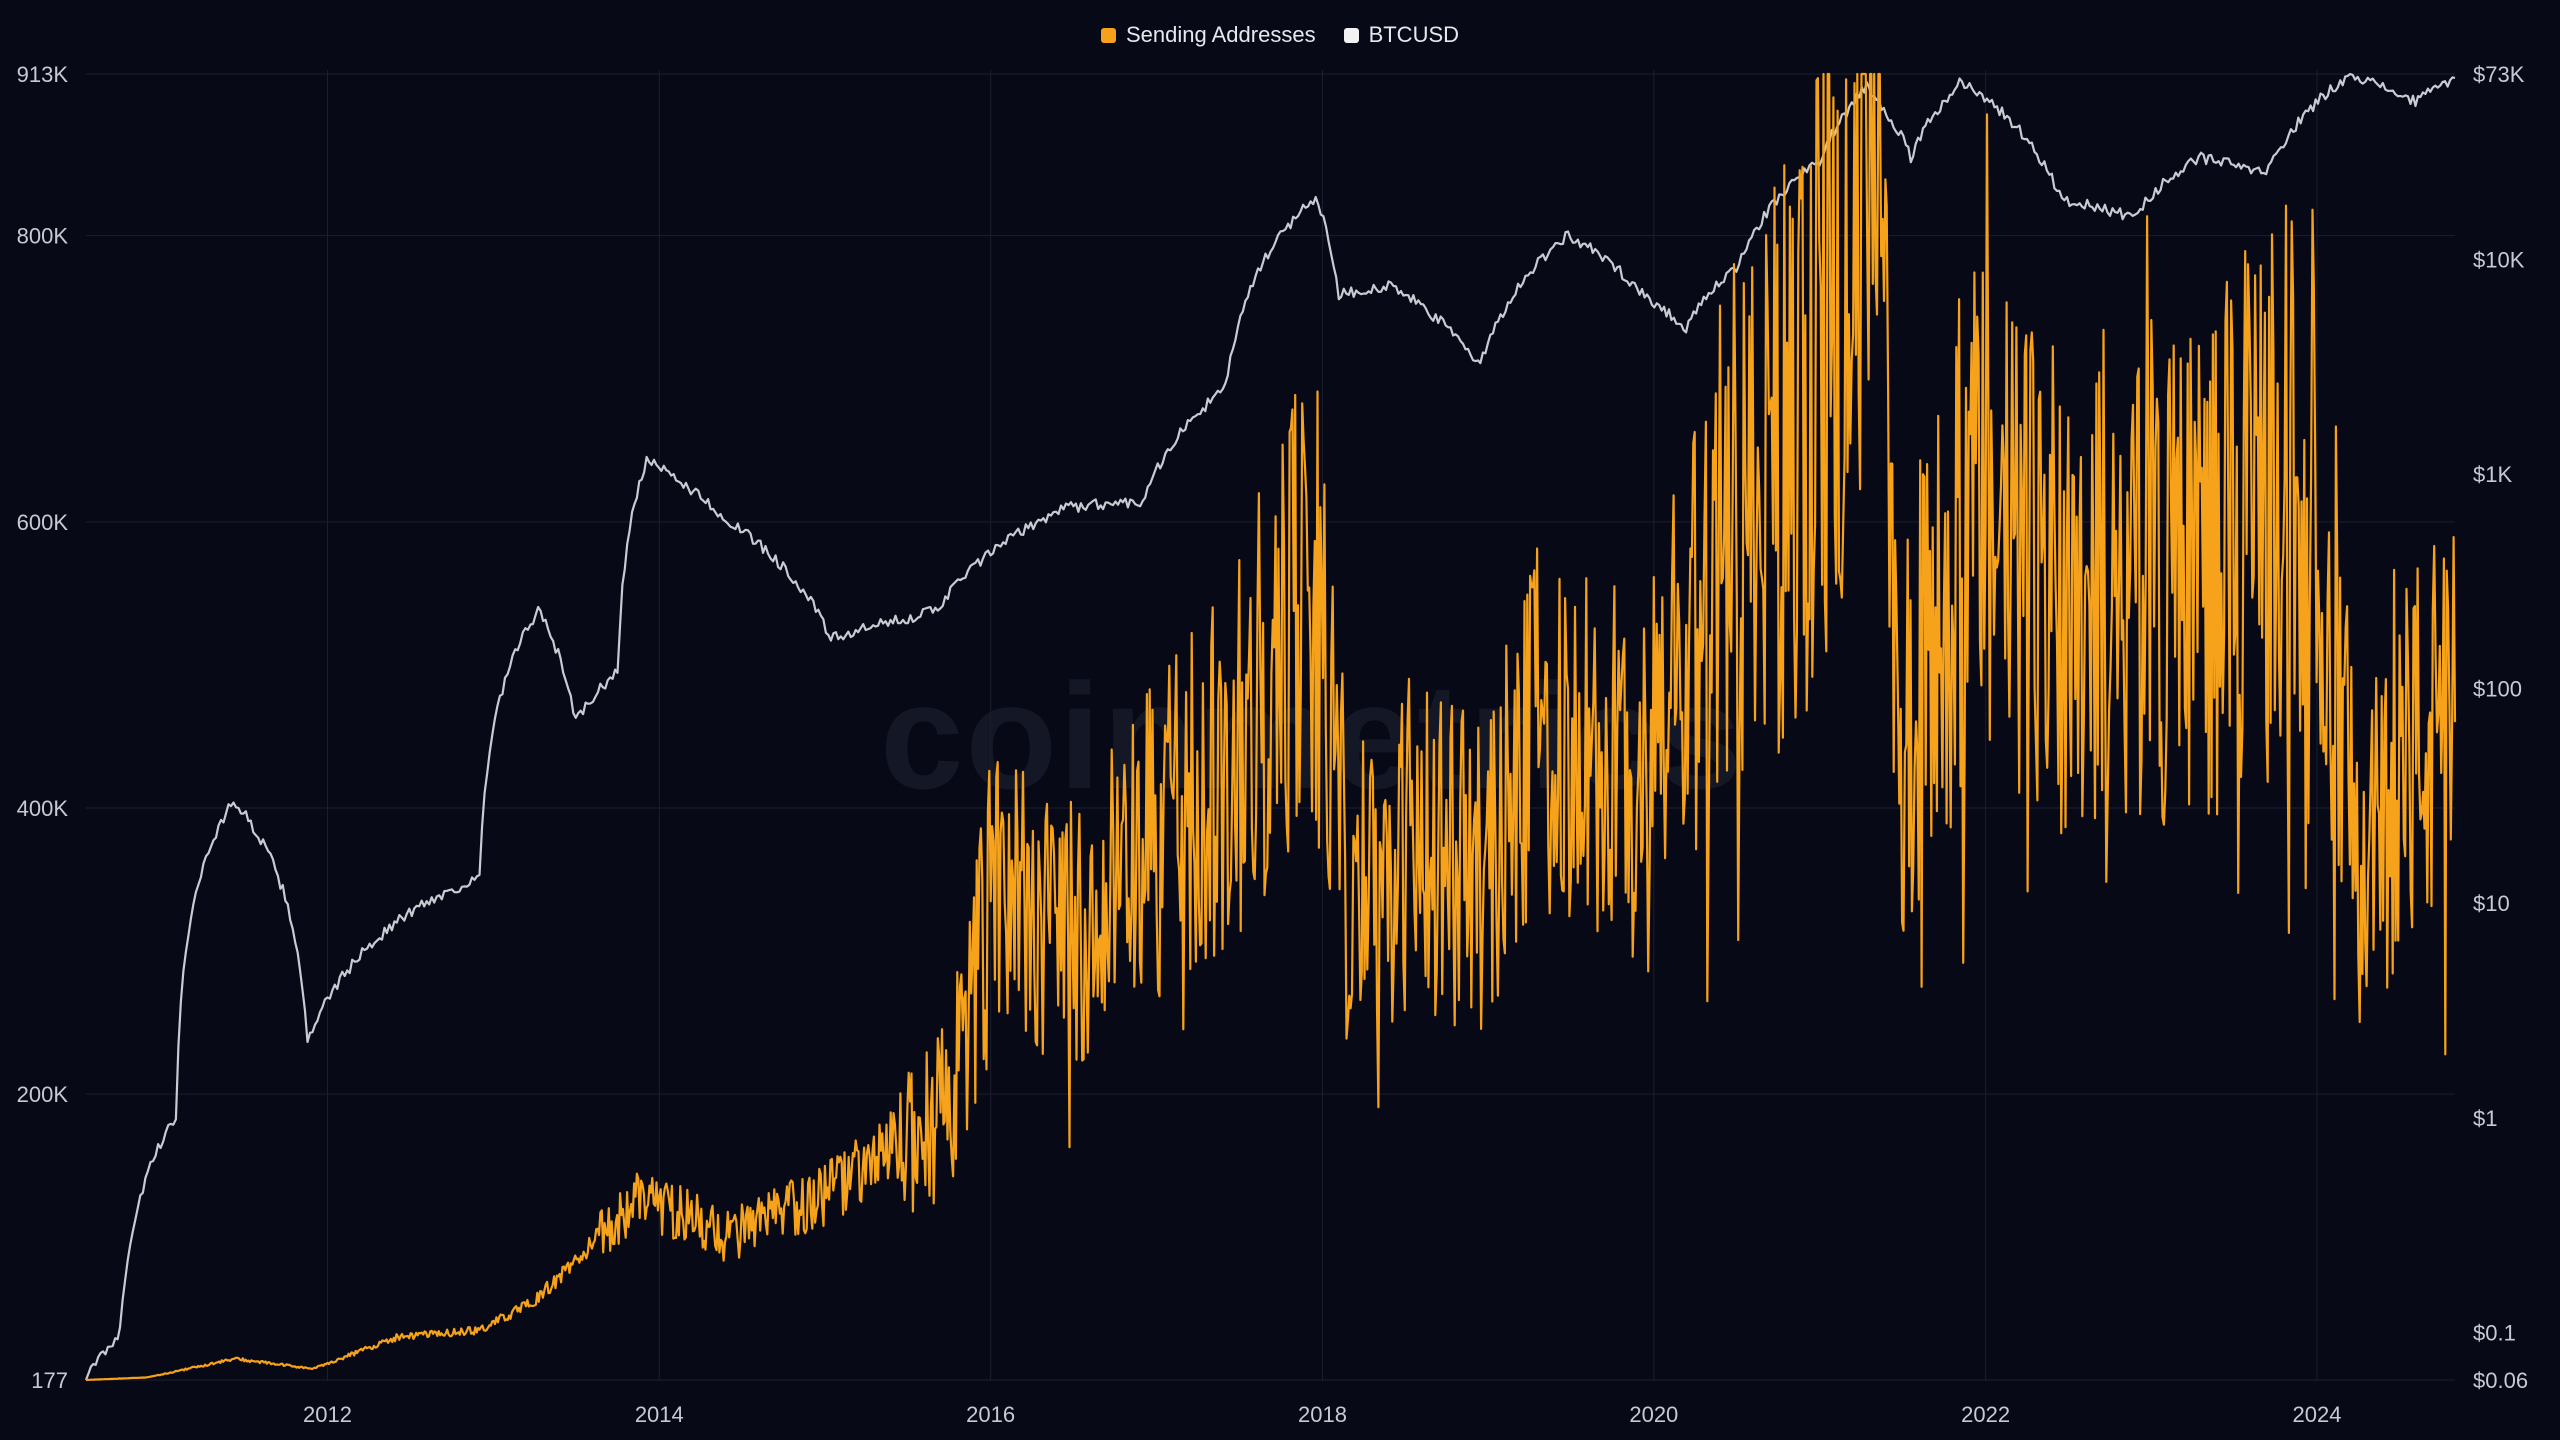 The height and width of the screenshot is (1440, 2560). Describe the element at coordinates (43, 74) in the screenshot. I see `y-left-tick-label: 913K` at that location.